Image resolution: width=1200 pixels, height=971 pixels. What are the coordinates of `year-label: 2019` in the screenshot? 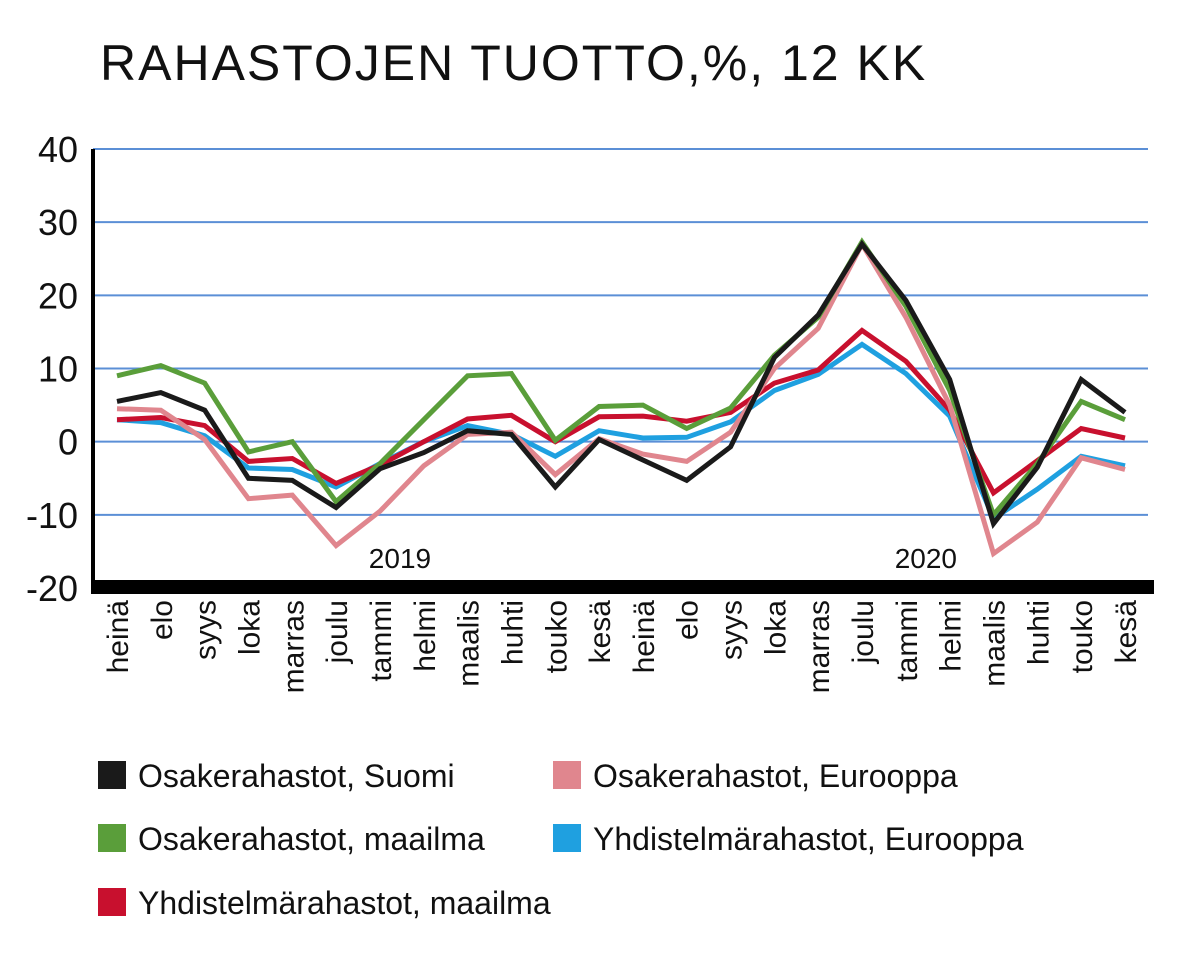 It's located at (400, 558).